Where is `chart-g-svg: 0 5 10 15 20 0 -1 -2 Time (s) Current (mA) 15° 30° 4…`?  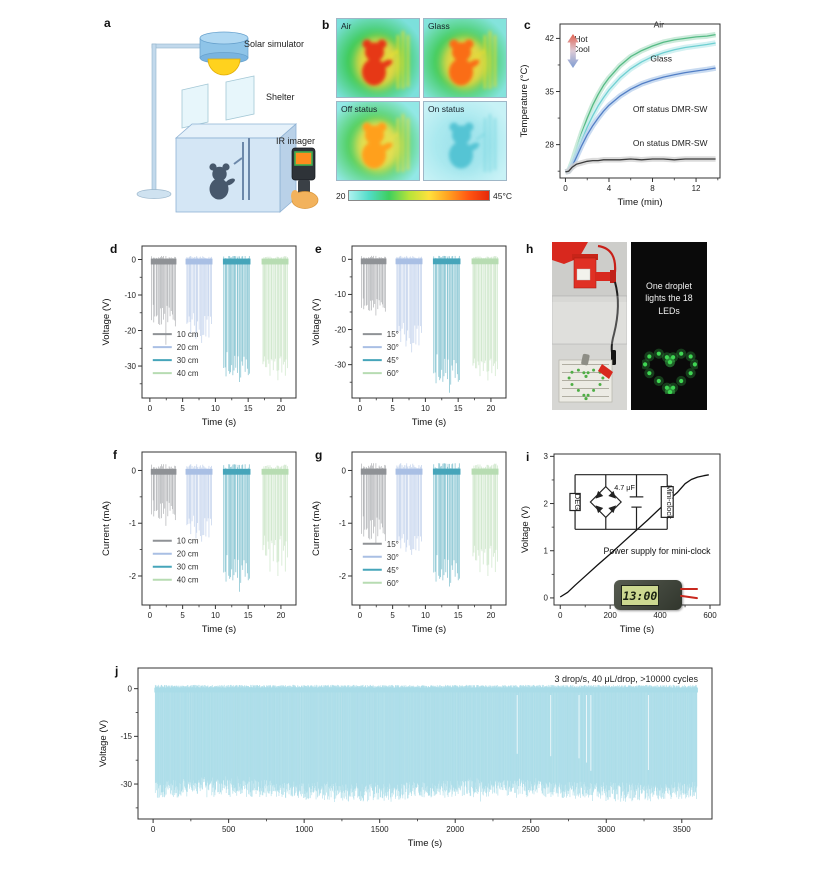 chart-g-svg: 0 5 10 15 20 0 -1 -2 Time (s) Current (mA) 15° 30° 4… is located at coordinates (409, 543).